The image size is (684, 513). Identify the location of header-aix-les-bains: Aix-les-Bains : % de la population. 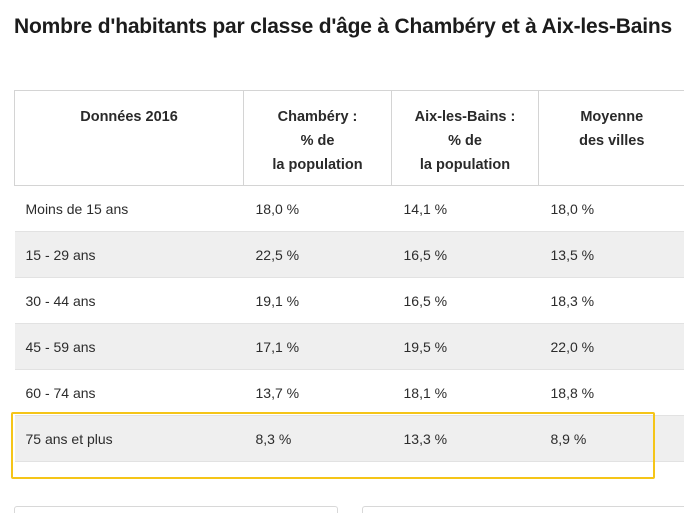
(465, 138).